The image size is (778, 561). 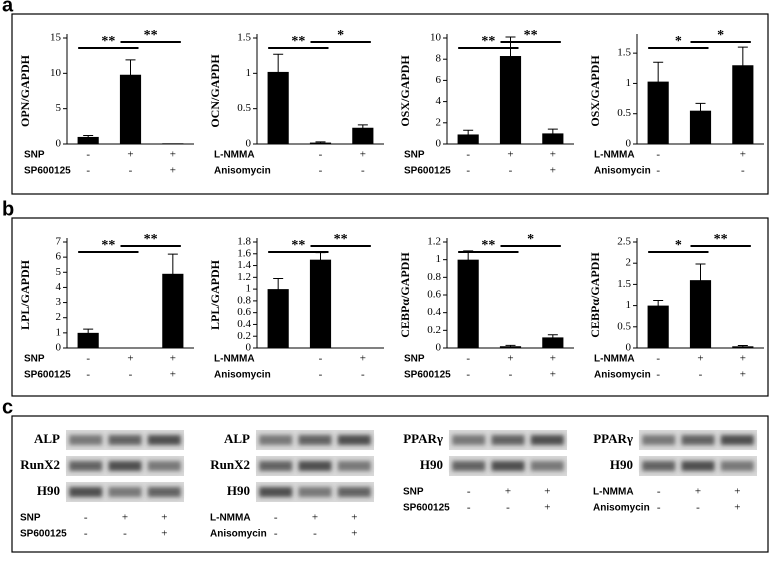 What do you see at coordinates (244, 265) in the screenshot?
I see `y-tick-label: 1.4` at bounding box center [244, 265].